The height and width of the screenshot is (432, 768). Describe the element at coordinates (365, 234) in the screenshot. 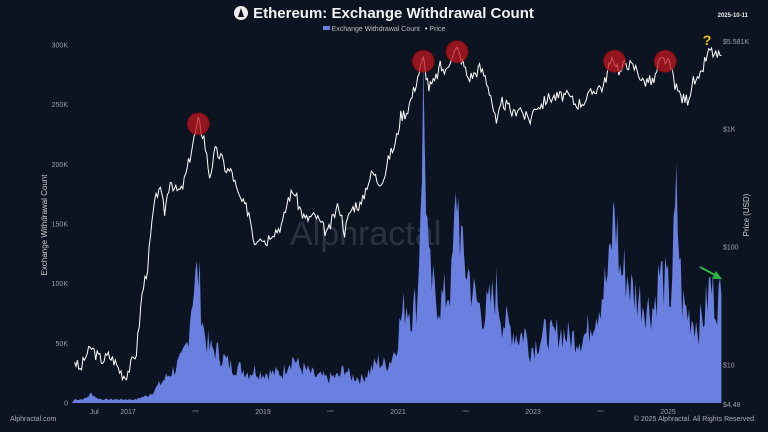

I see `watermark: Alphractal` at that location.